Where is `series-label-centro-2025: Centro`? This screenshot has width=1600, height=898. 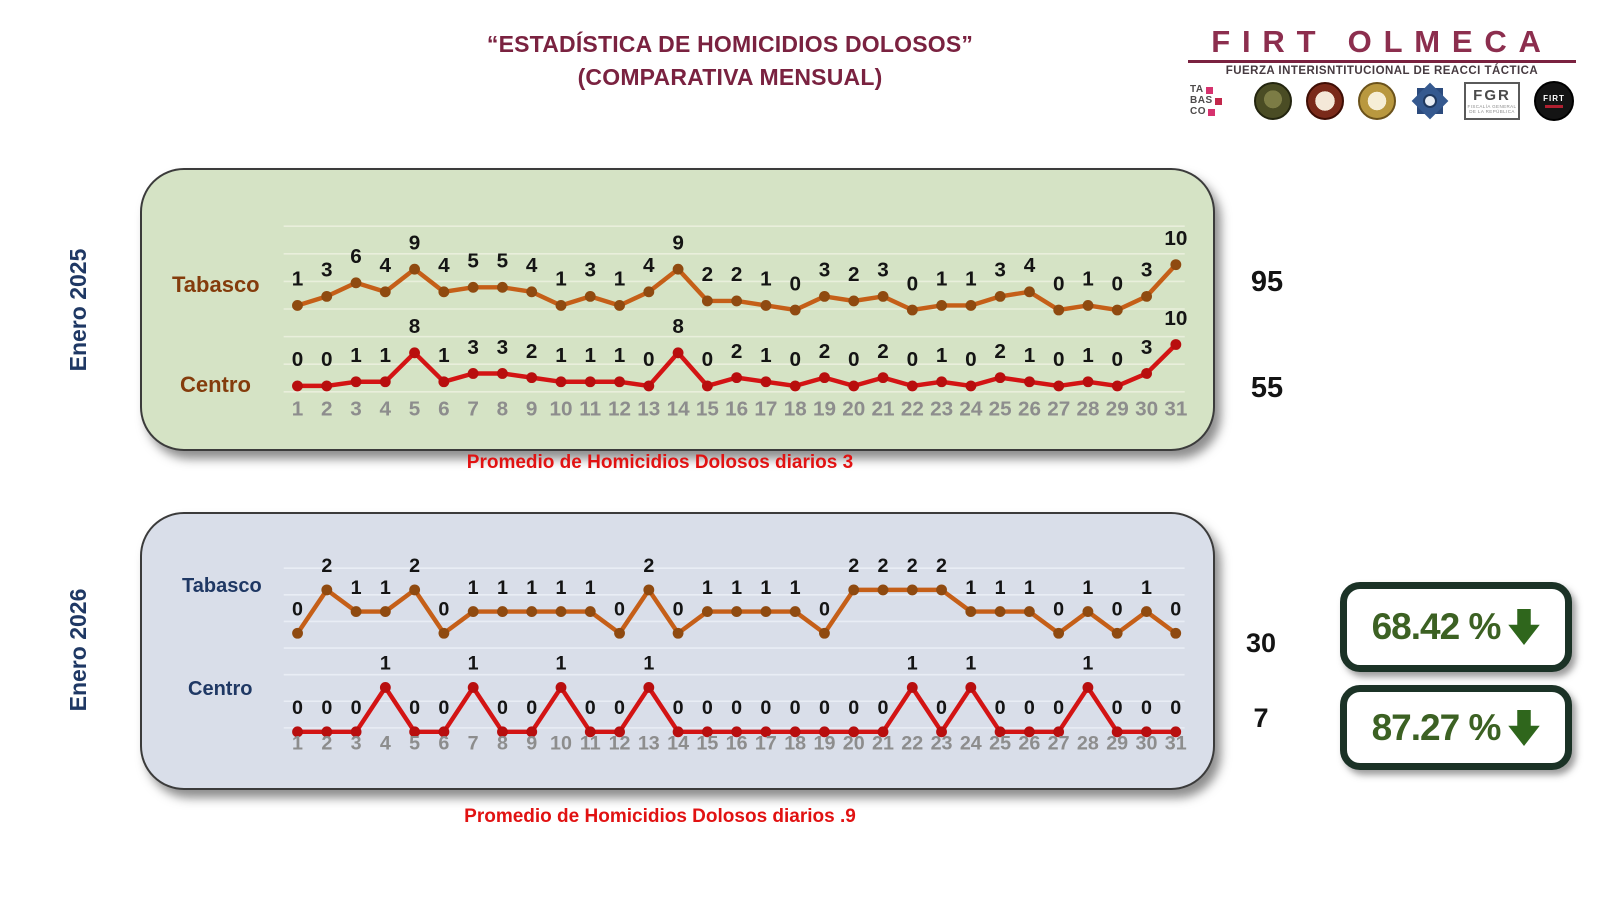 series-label-centro-2025: Centro is located at coordinates (215, 384).